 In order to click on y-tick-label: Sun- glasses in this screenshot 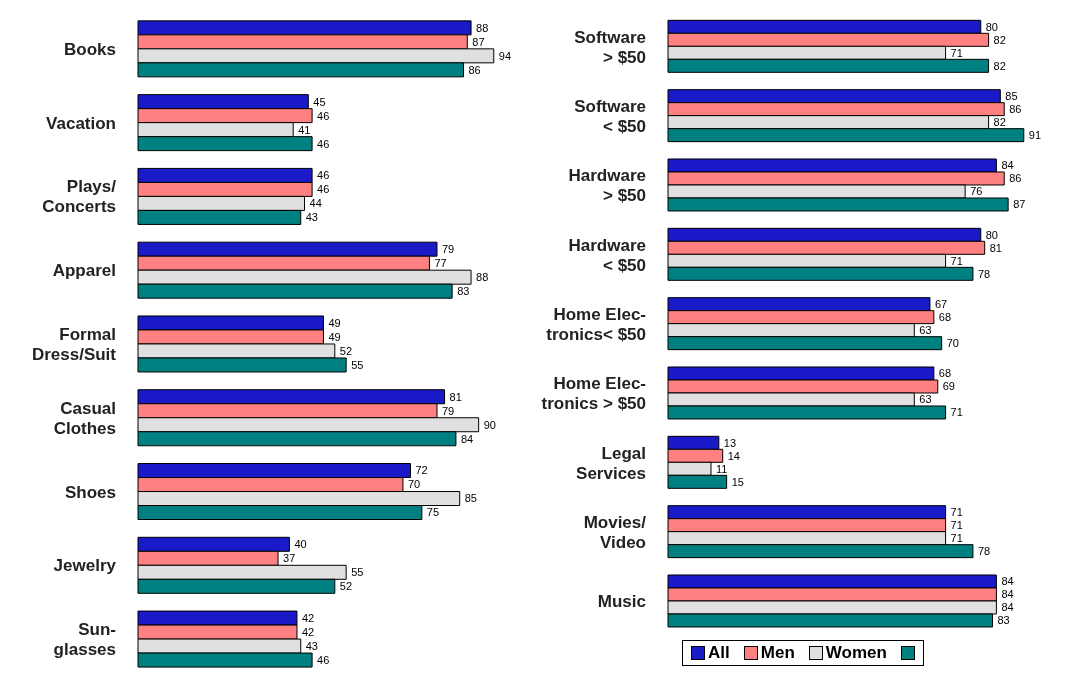, I will do `click(84, 640)`.